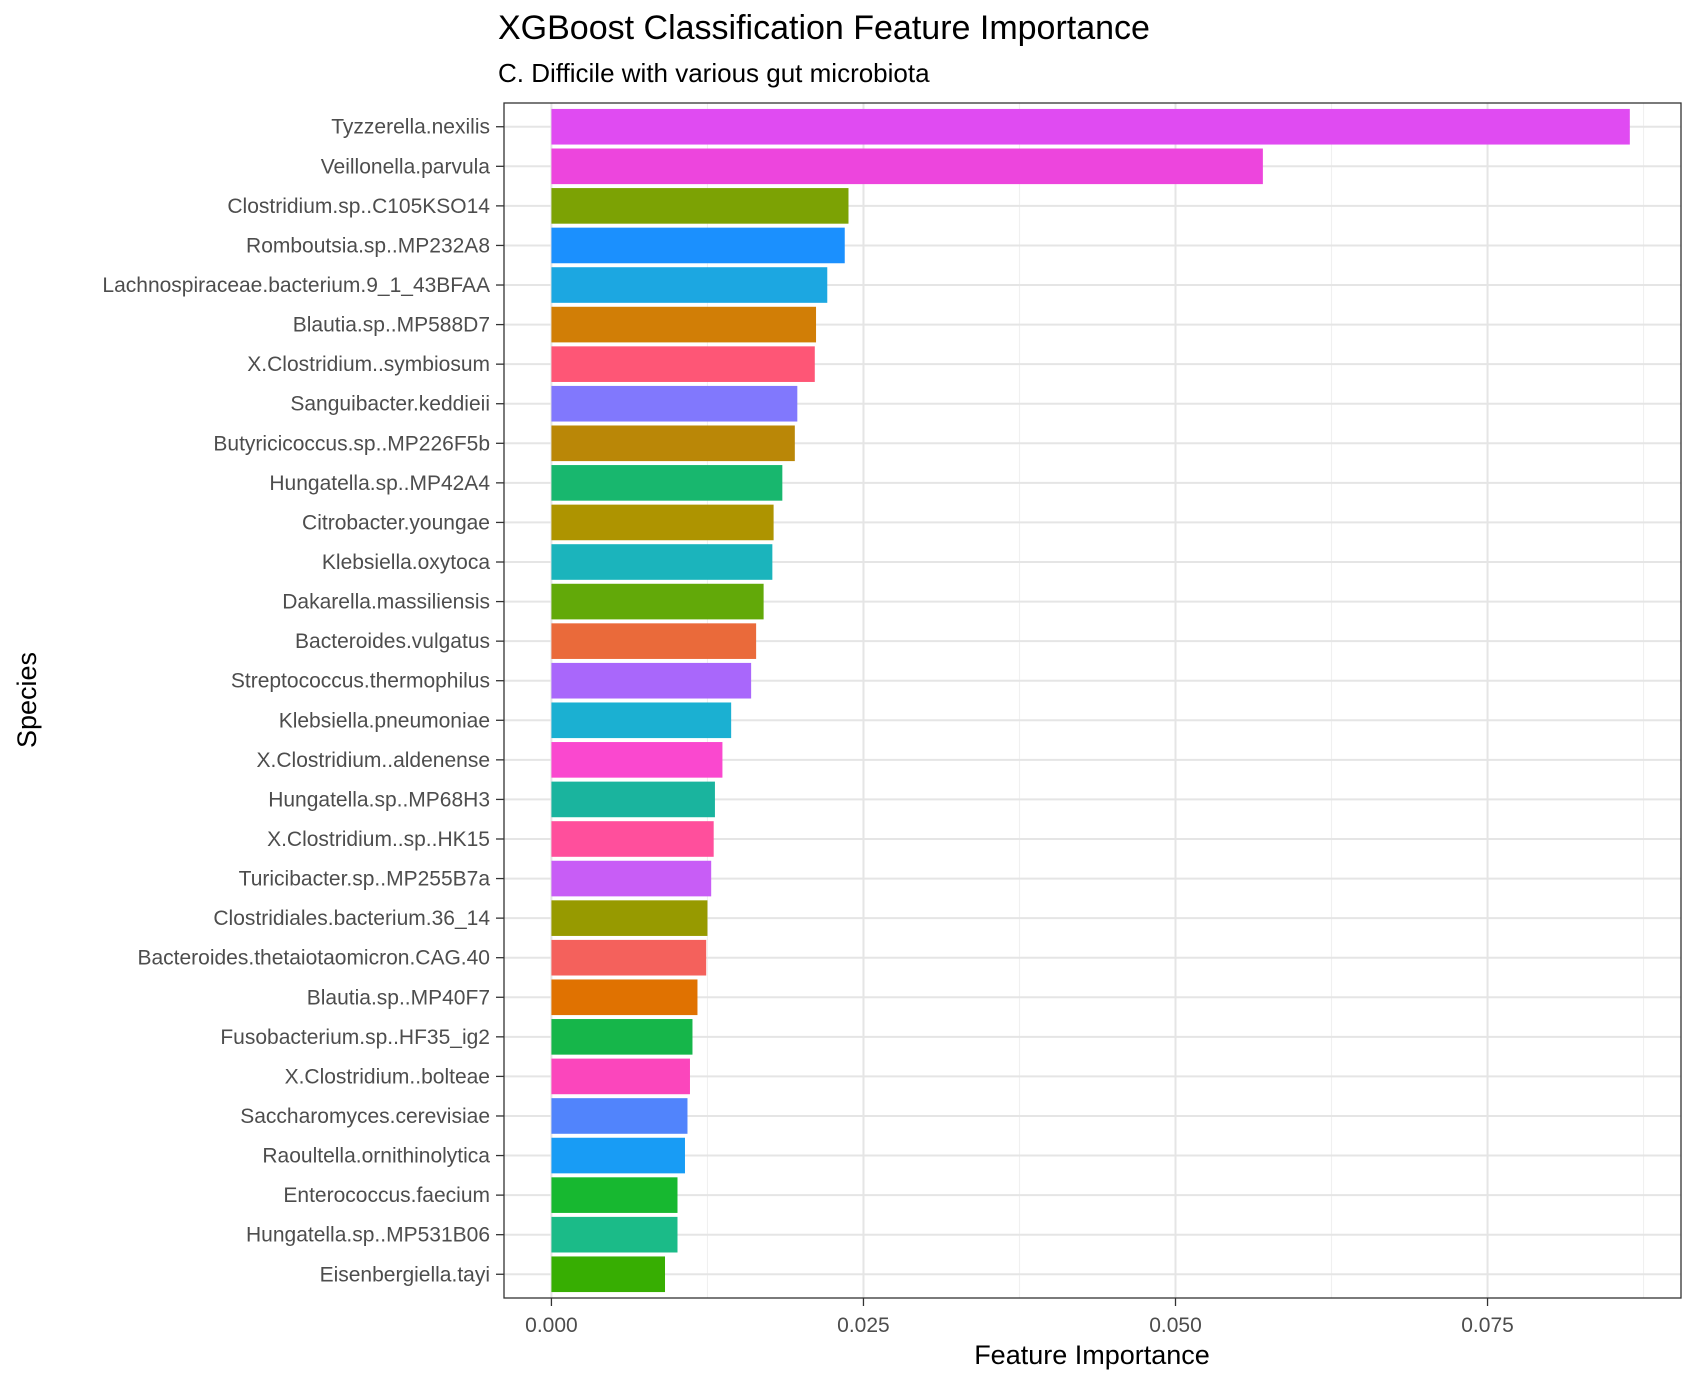  Describe the element at coordinates (368, 1235) in the screenshot. I see `y-tick-label: Hungatella.sp..MP531B06` at that location.